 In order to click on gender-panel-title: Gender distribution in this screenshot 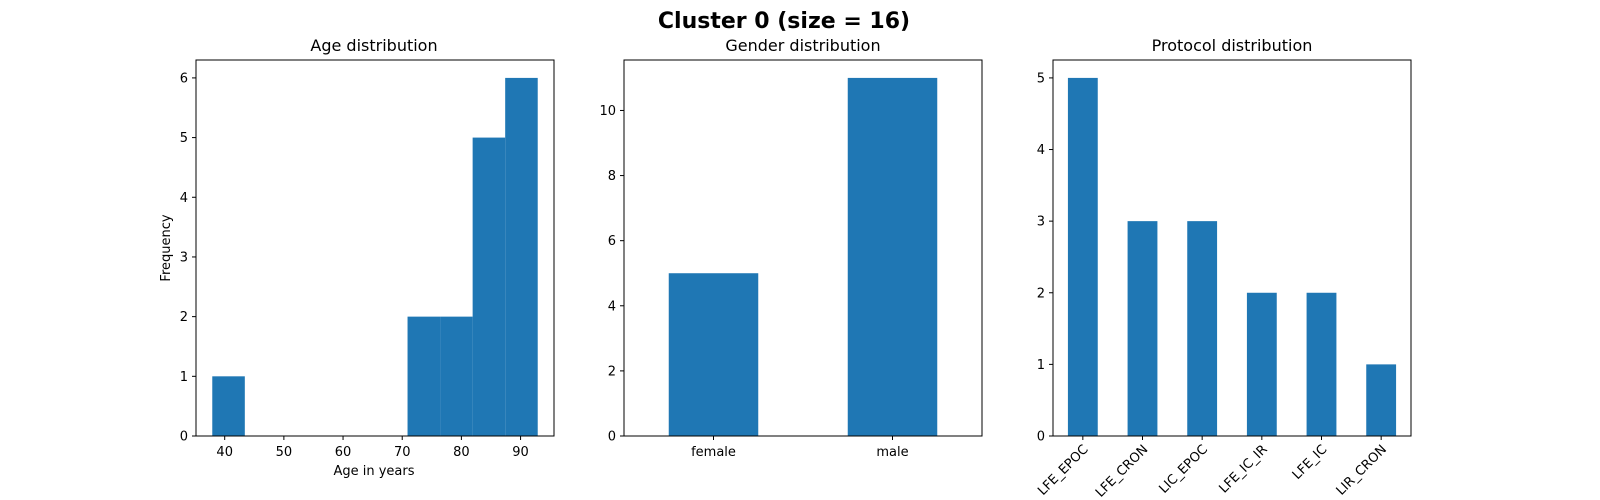, I will do `click(802, 45)`.